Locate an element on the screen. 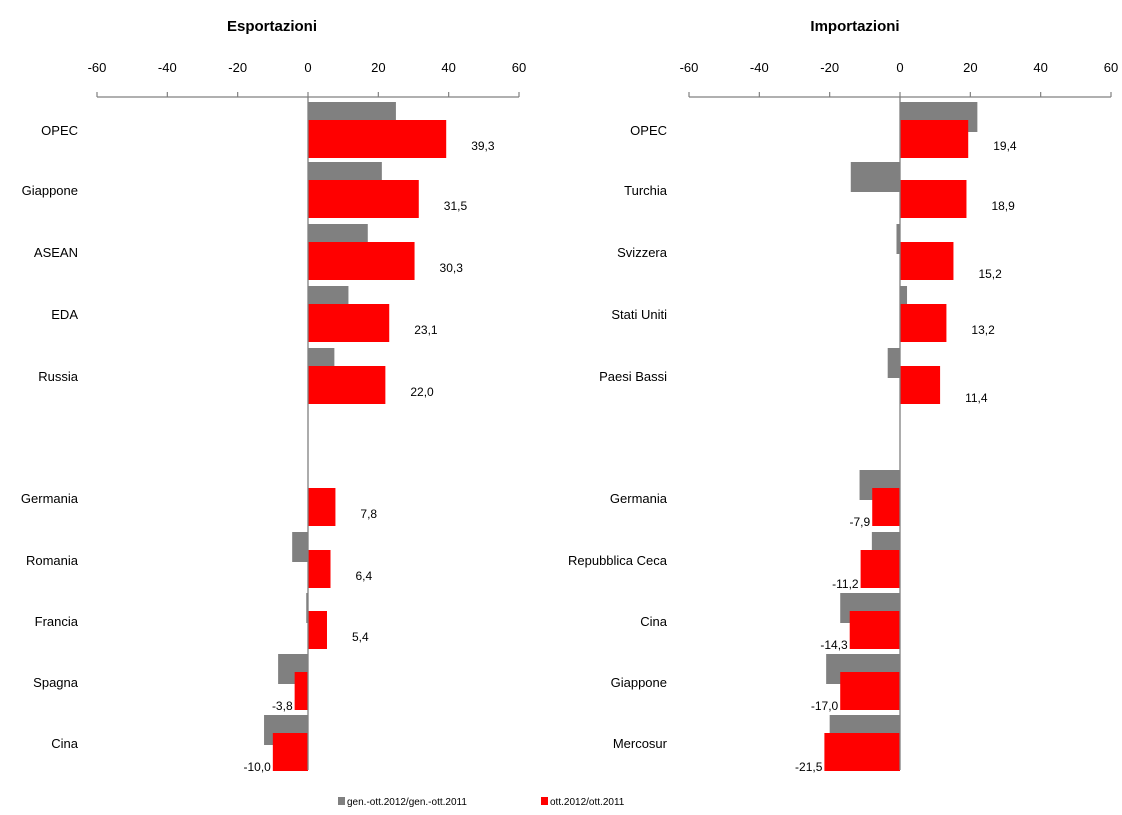  imports-category-label: Stati Uniti is located at coordinates (639, 314).